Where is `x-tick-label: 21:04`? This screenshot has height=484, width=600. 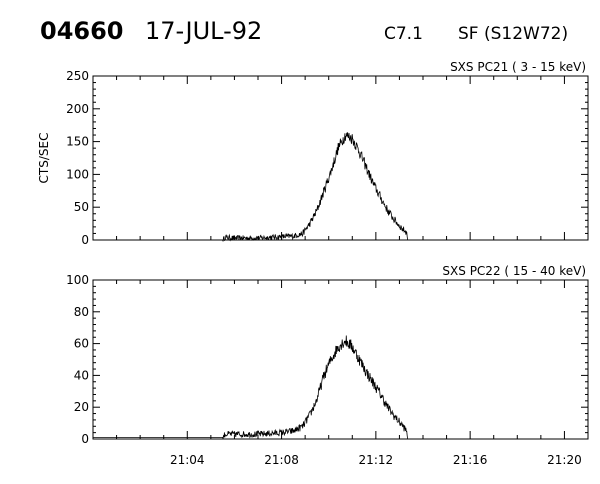 x-tick-label: 21:04 is located at coordinates (187, 460).